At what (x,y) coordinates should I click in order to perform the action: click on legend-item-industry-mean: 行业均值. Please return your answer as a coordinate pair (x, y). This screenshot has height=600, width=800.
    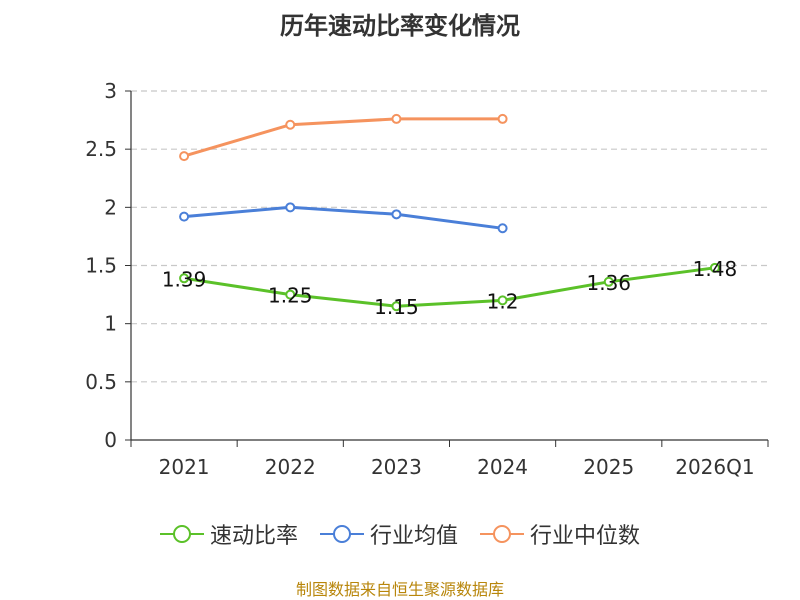
    Looking at the image, I should click on (388, 534).